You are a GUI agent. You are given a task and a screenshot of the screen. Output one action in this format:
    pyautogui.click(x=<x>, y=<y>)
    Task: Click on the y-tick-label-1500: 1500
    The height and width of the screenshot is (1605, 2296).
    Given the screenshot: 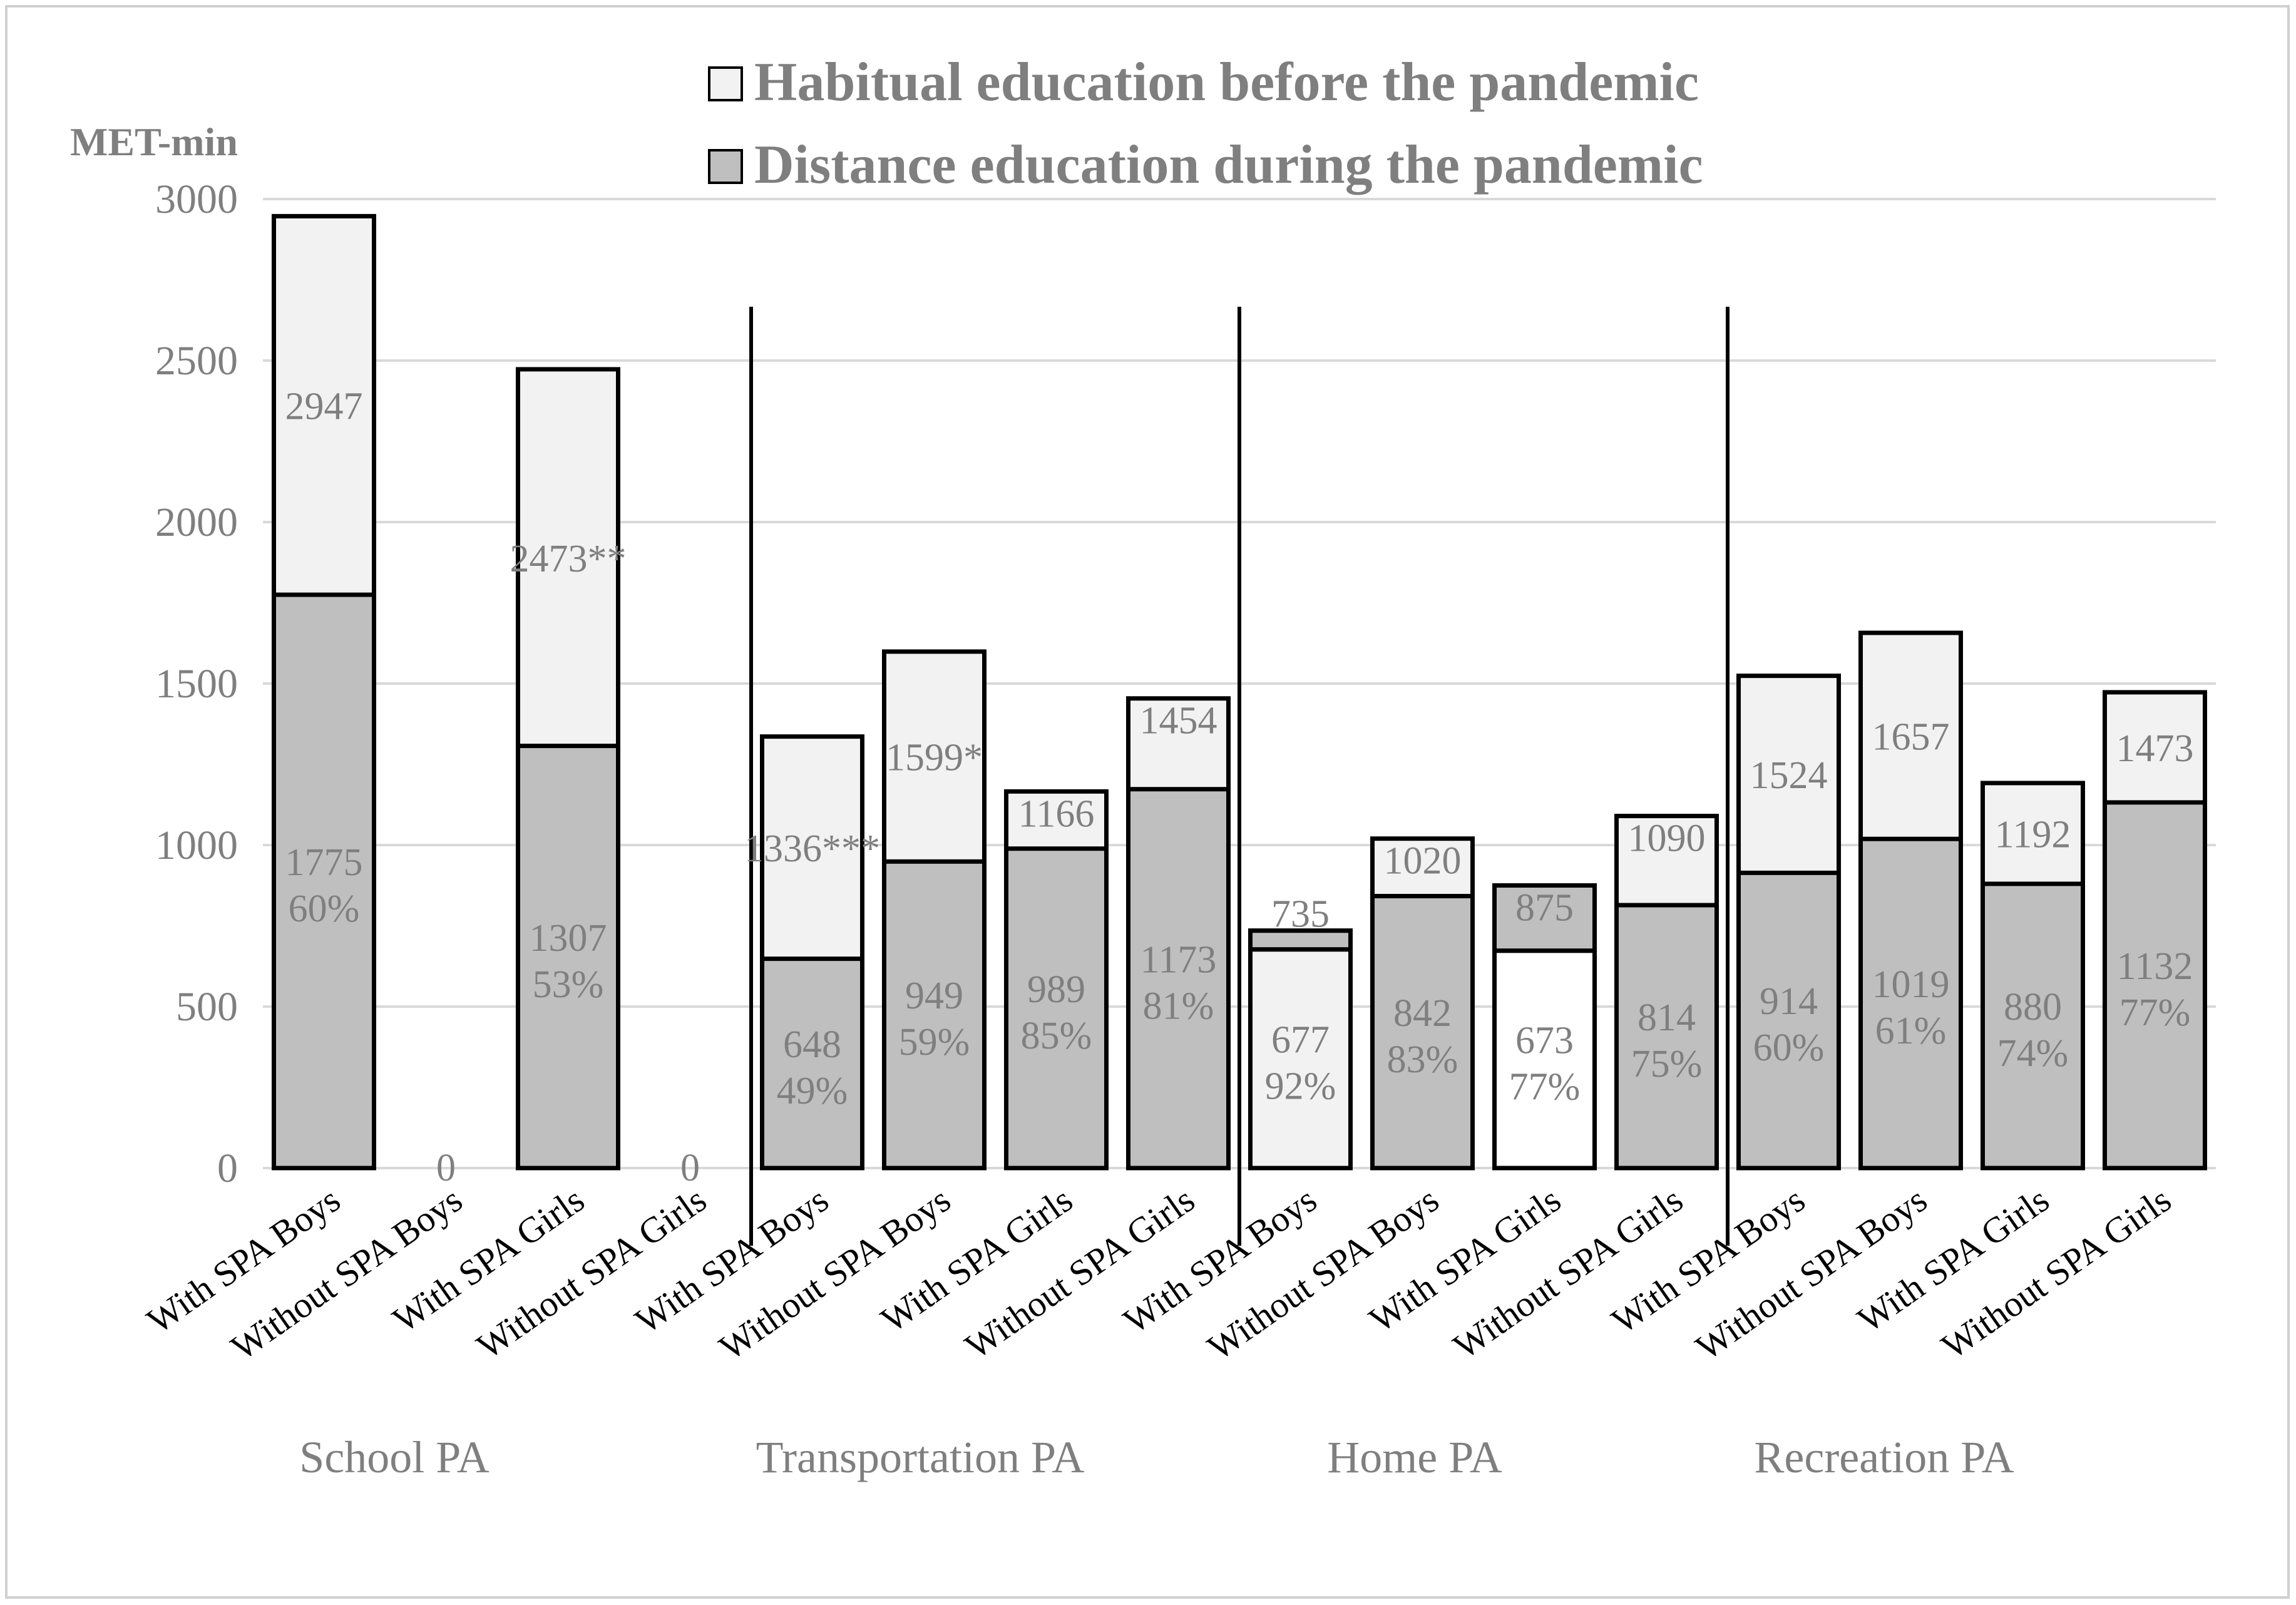 What is the action you would take?
    pyautogui.click(x=197, y=684)
    